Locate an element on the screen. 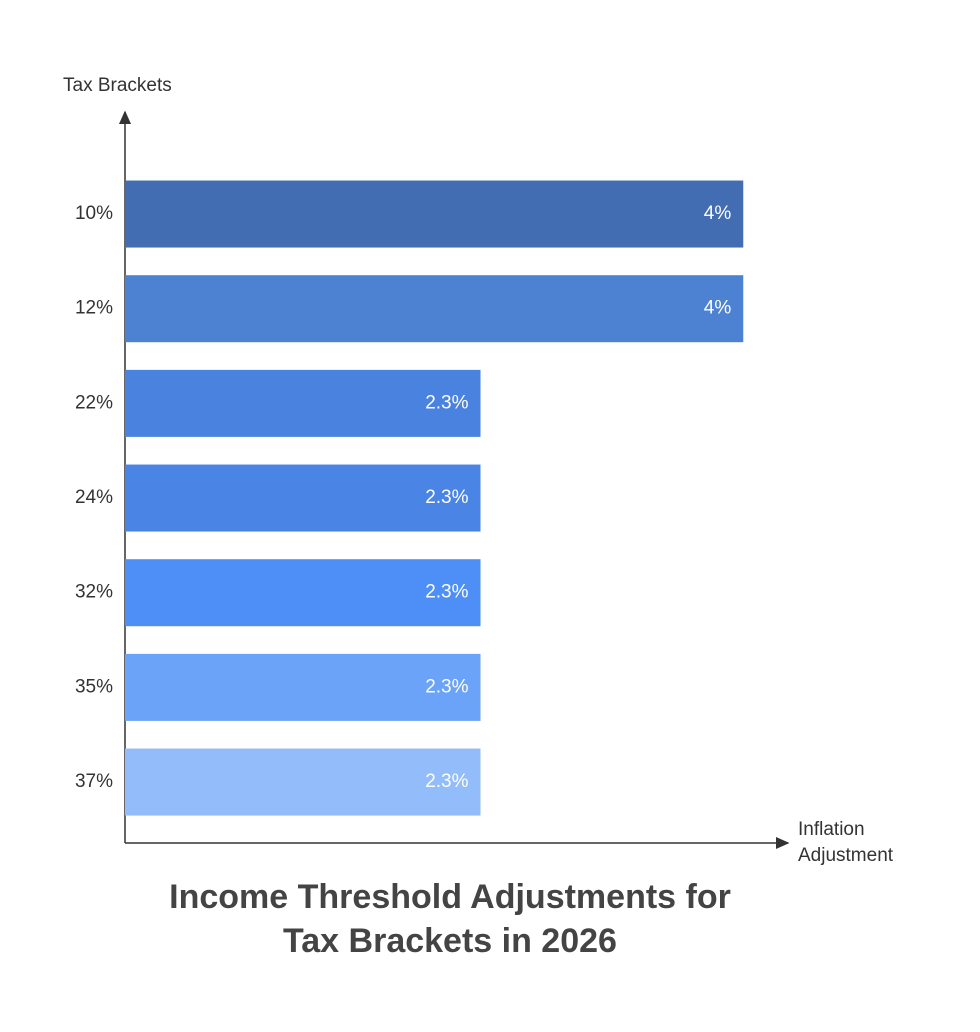  y-tick-label: 35% is located at coordinates (94, 686).